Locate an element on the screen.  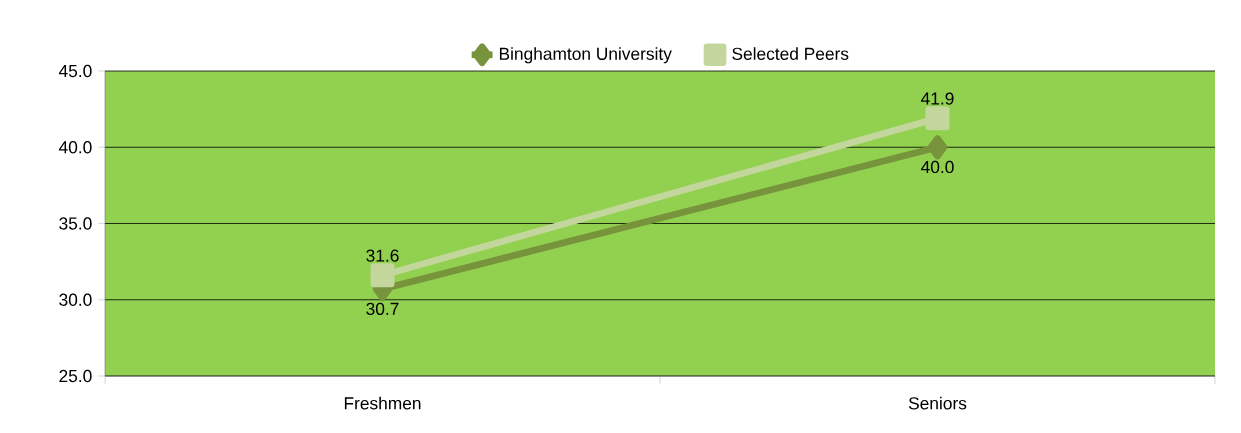
legend-label: Binghamton University is located at coordinates (585, 55).